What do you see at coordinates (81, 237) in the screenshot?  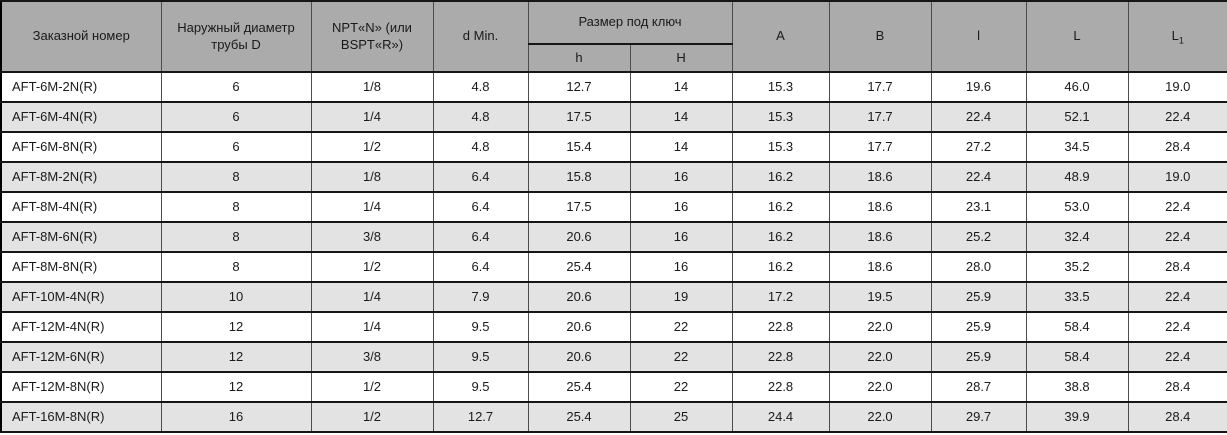 I see `cell-order-number: AFT-8M-6N(R)` at bounding box center [81, 237].